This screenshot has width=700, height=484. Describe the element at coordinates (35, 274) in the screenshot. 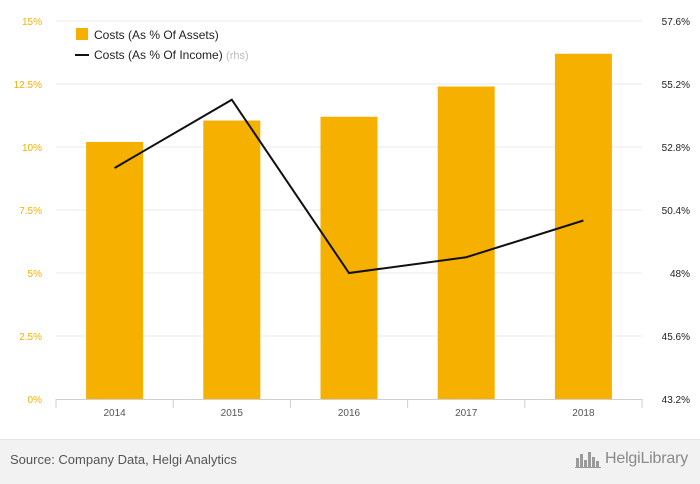

I see `left-axis-tick-label: 5%` at that location.